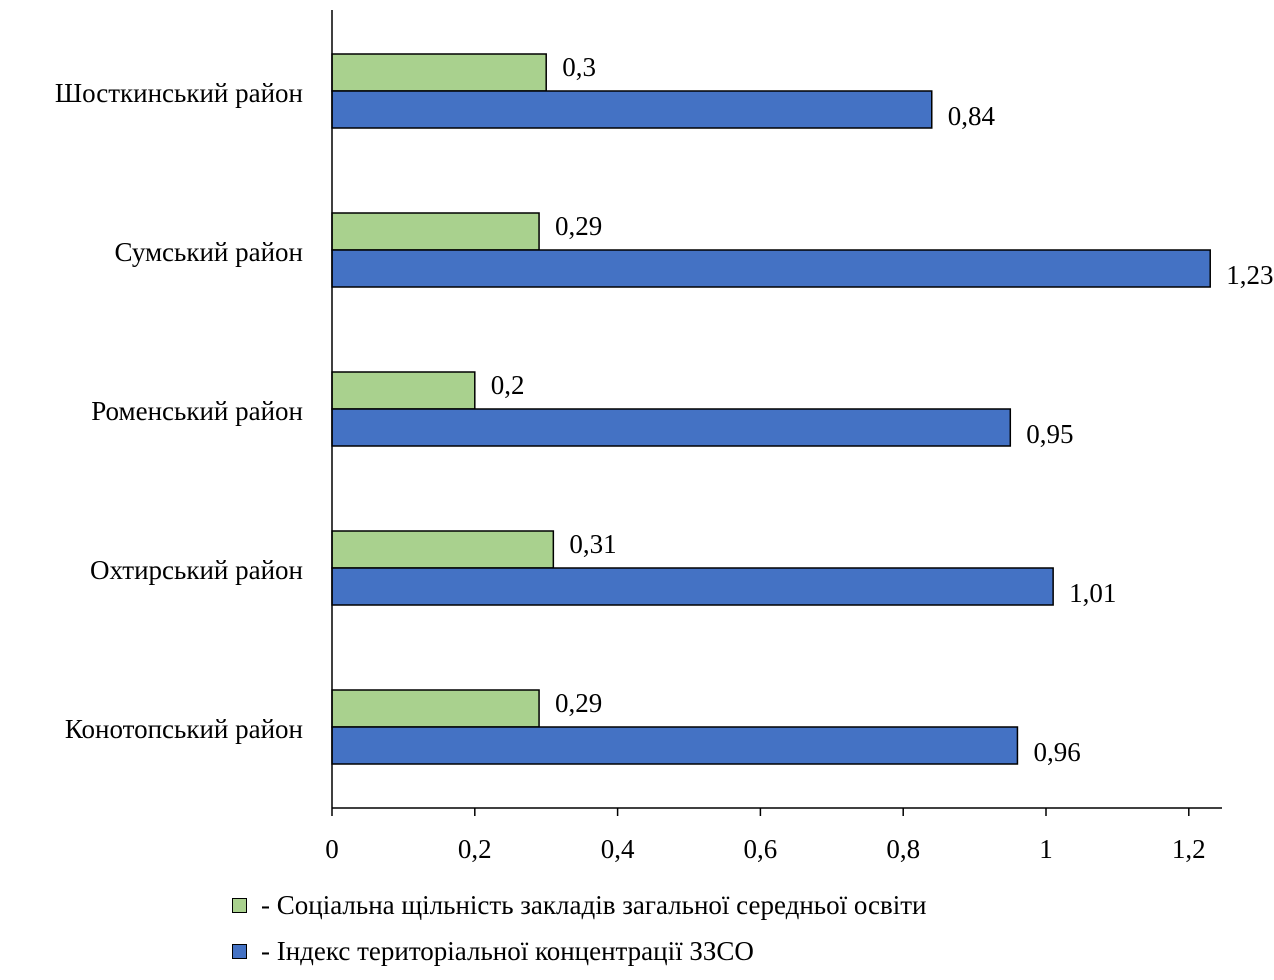  What do you see at coordinates (179, 93) in the screenshot?
I see `category-label: Шосткинський район` at bounding box center [179, 93].